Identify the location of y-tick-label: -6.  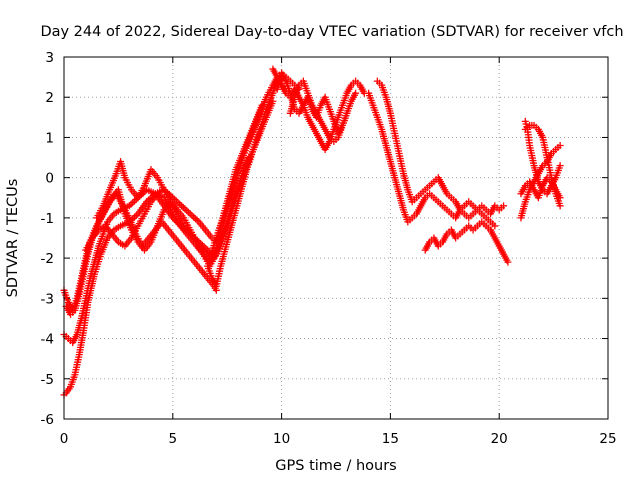
(47, 420).